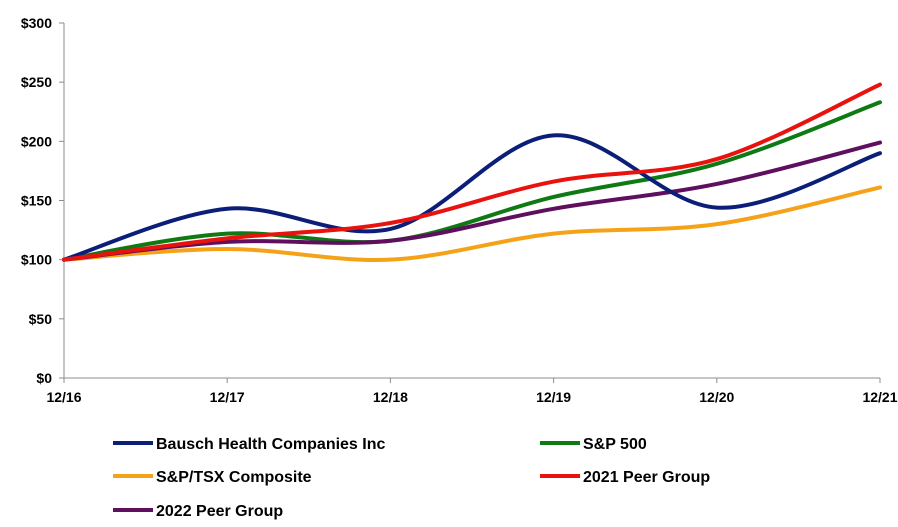 This screenshot has height=527, width=898. Describe the element at coordinates (716, 397) in the screenshot. I see `x-tick-label: 12/20` at that location.